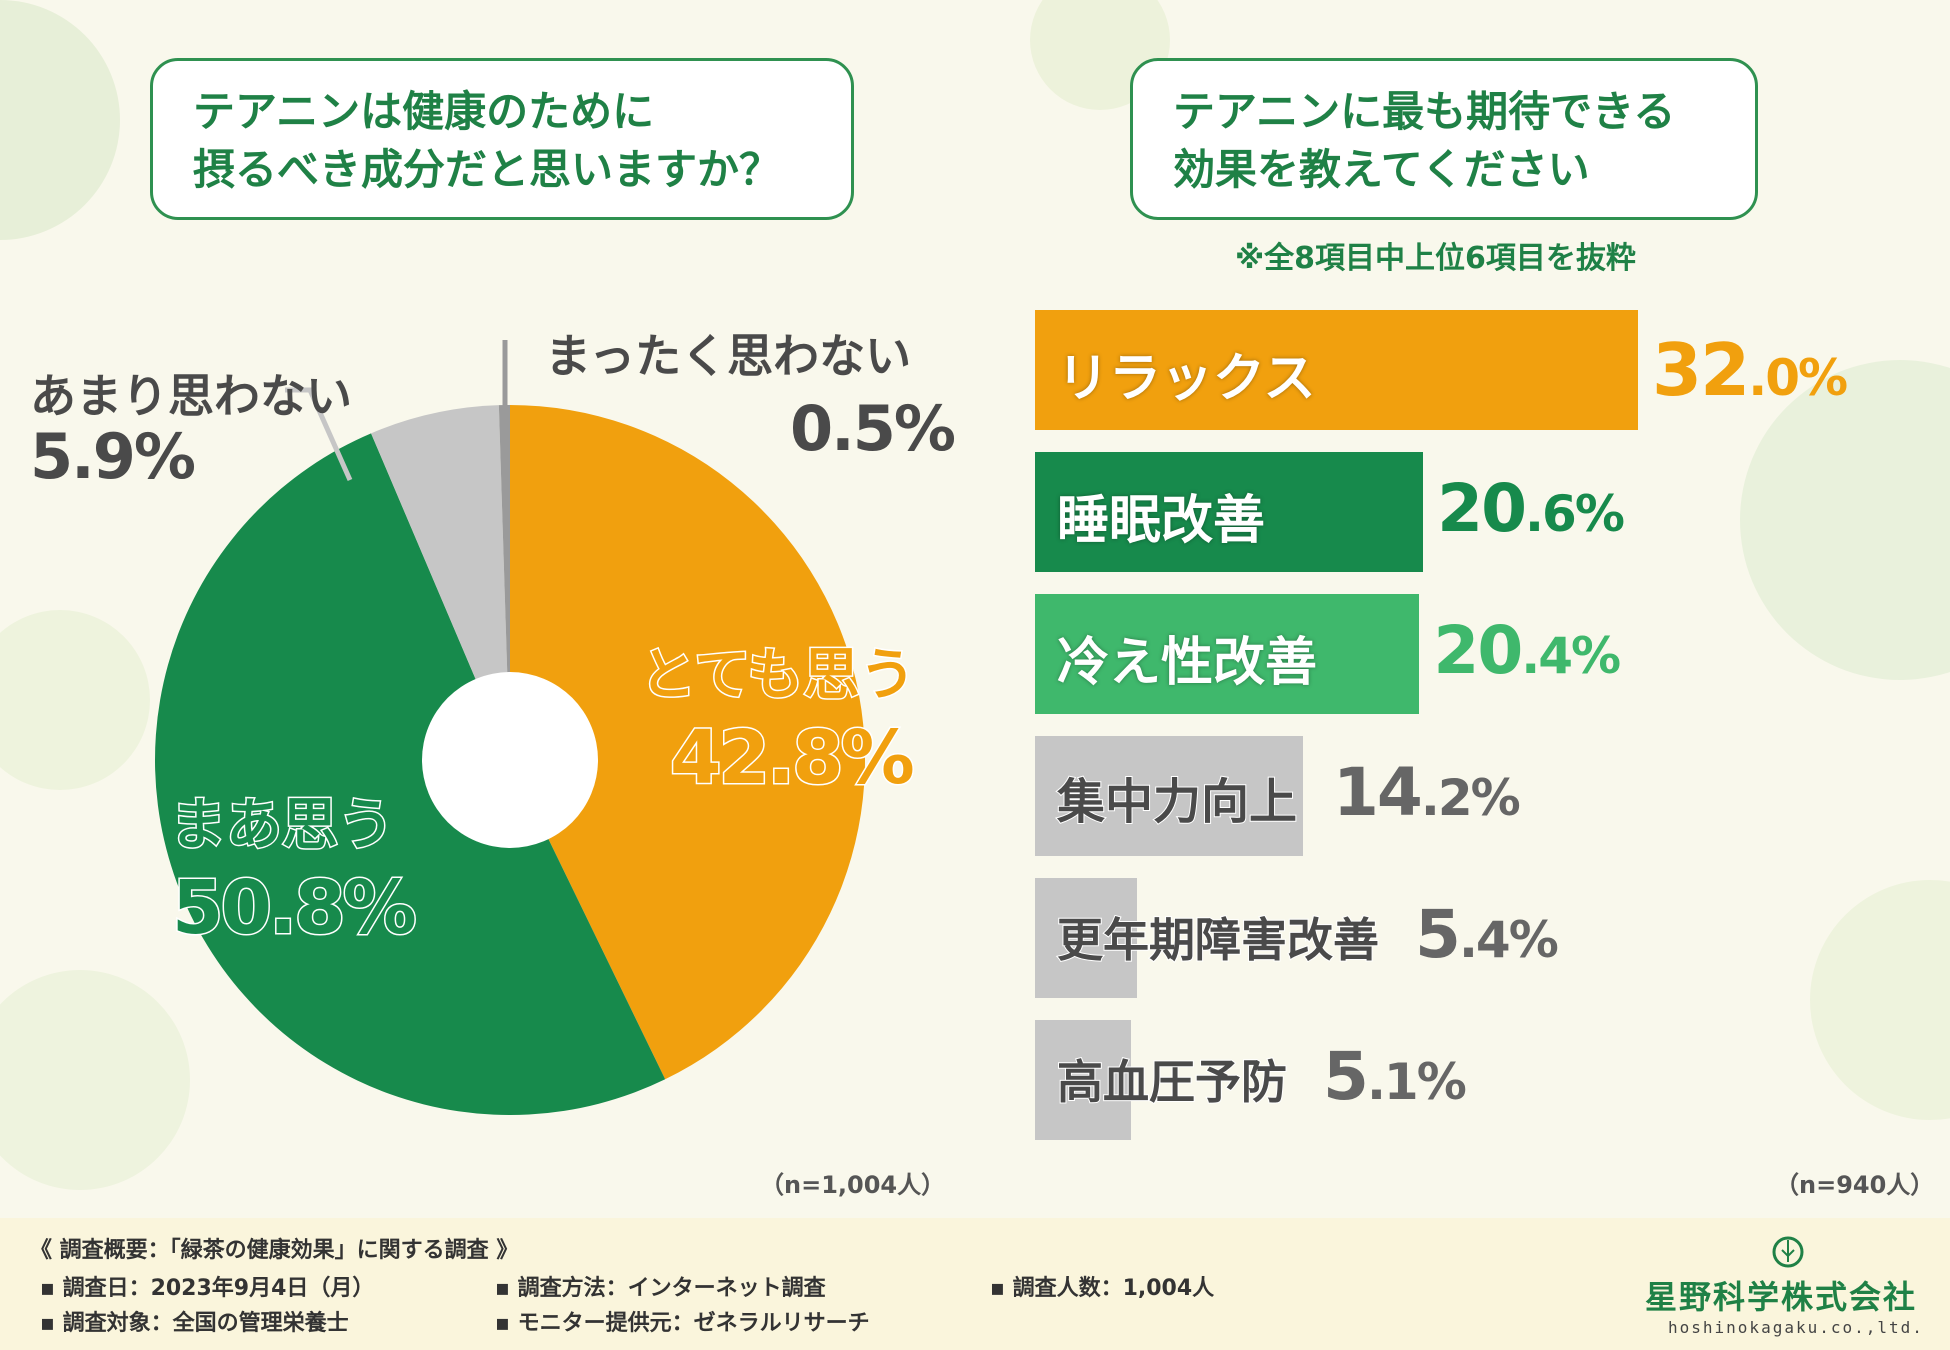 The height and width of the screenshot is (1350, 1950). I want to click on pie-value-not-at-all: 0.5%, so click(873, 428).